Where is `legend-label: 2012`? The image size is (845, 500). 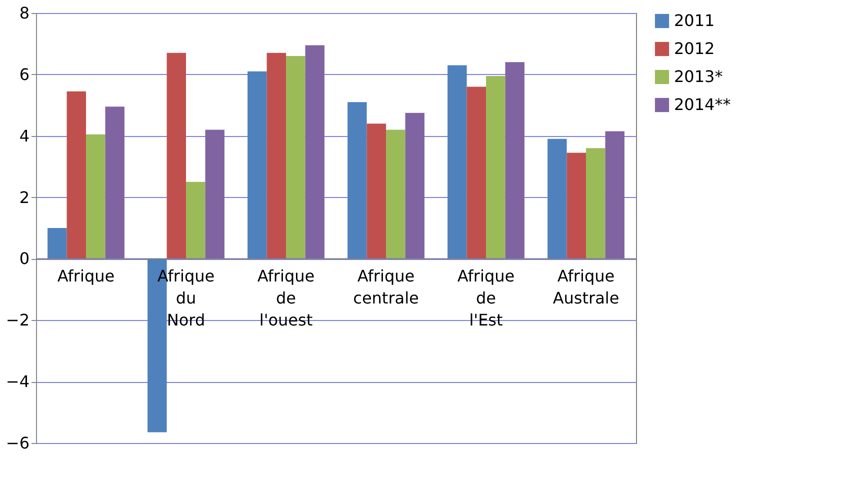 legend-label: 2012 is located at coordinates (694, 48).